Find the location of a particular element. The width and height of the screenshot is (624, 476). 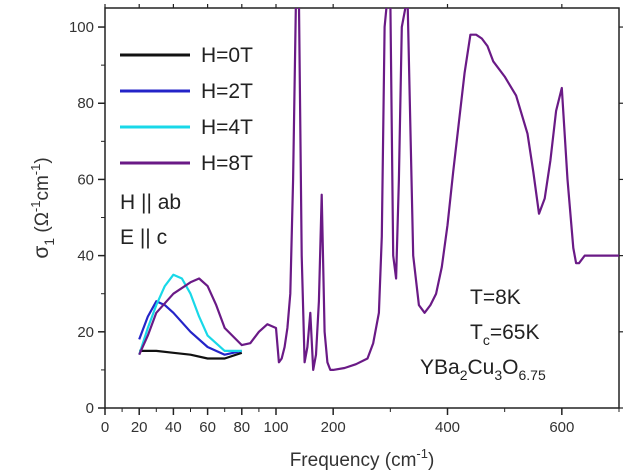

formula-part-5: O is located at coordinates (510, 367).